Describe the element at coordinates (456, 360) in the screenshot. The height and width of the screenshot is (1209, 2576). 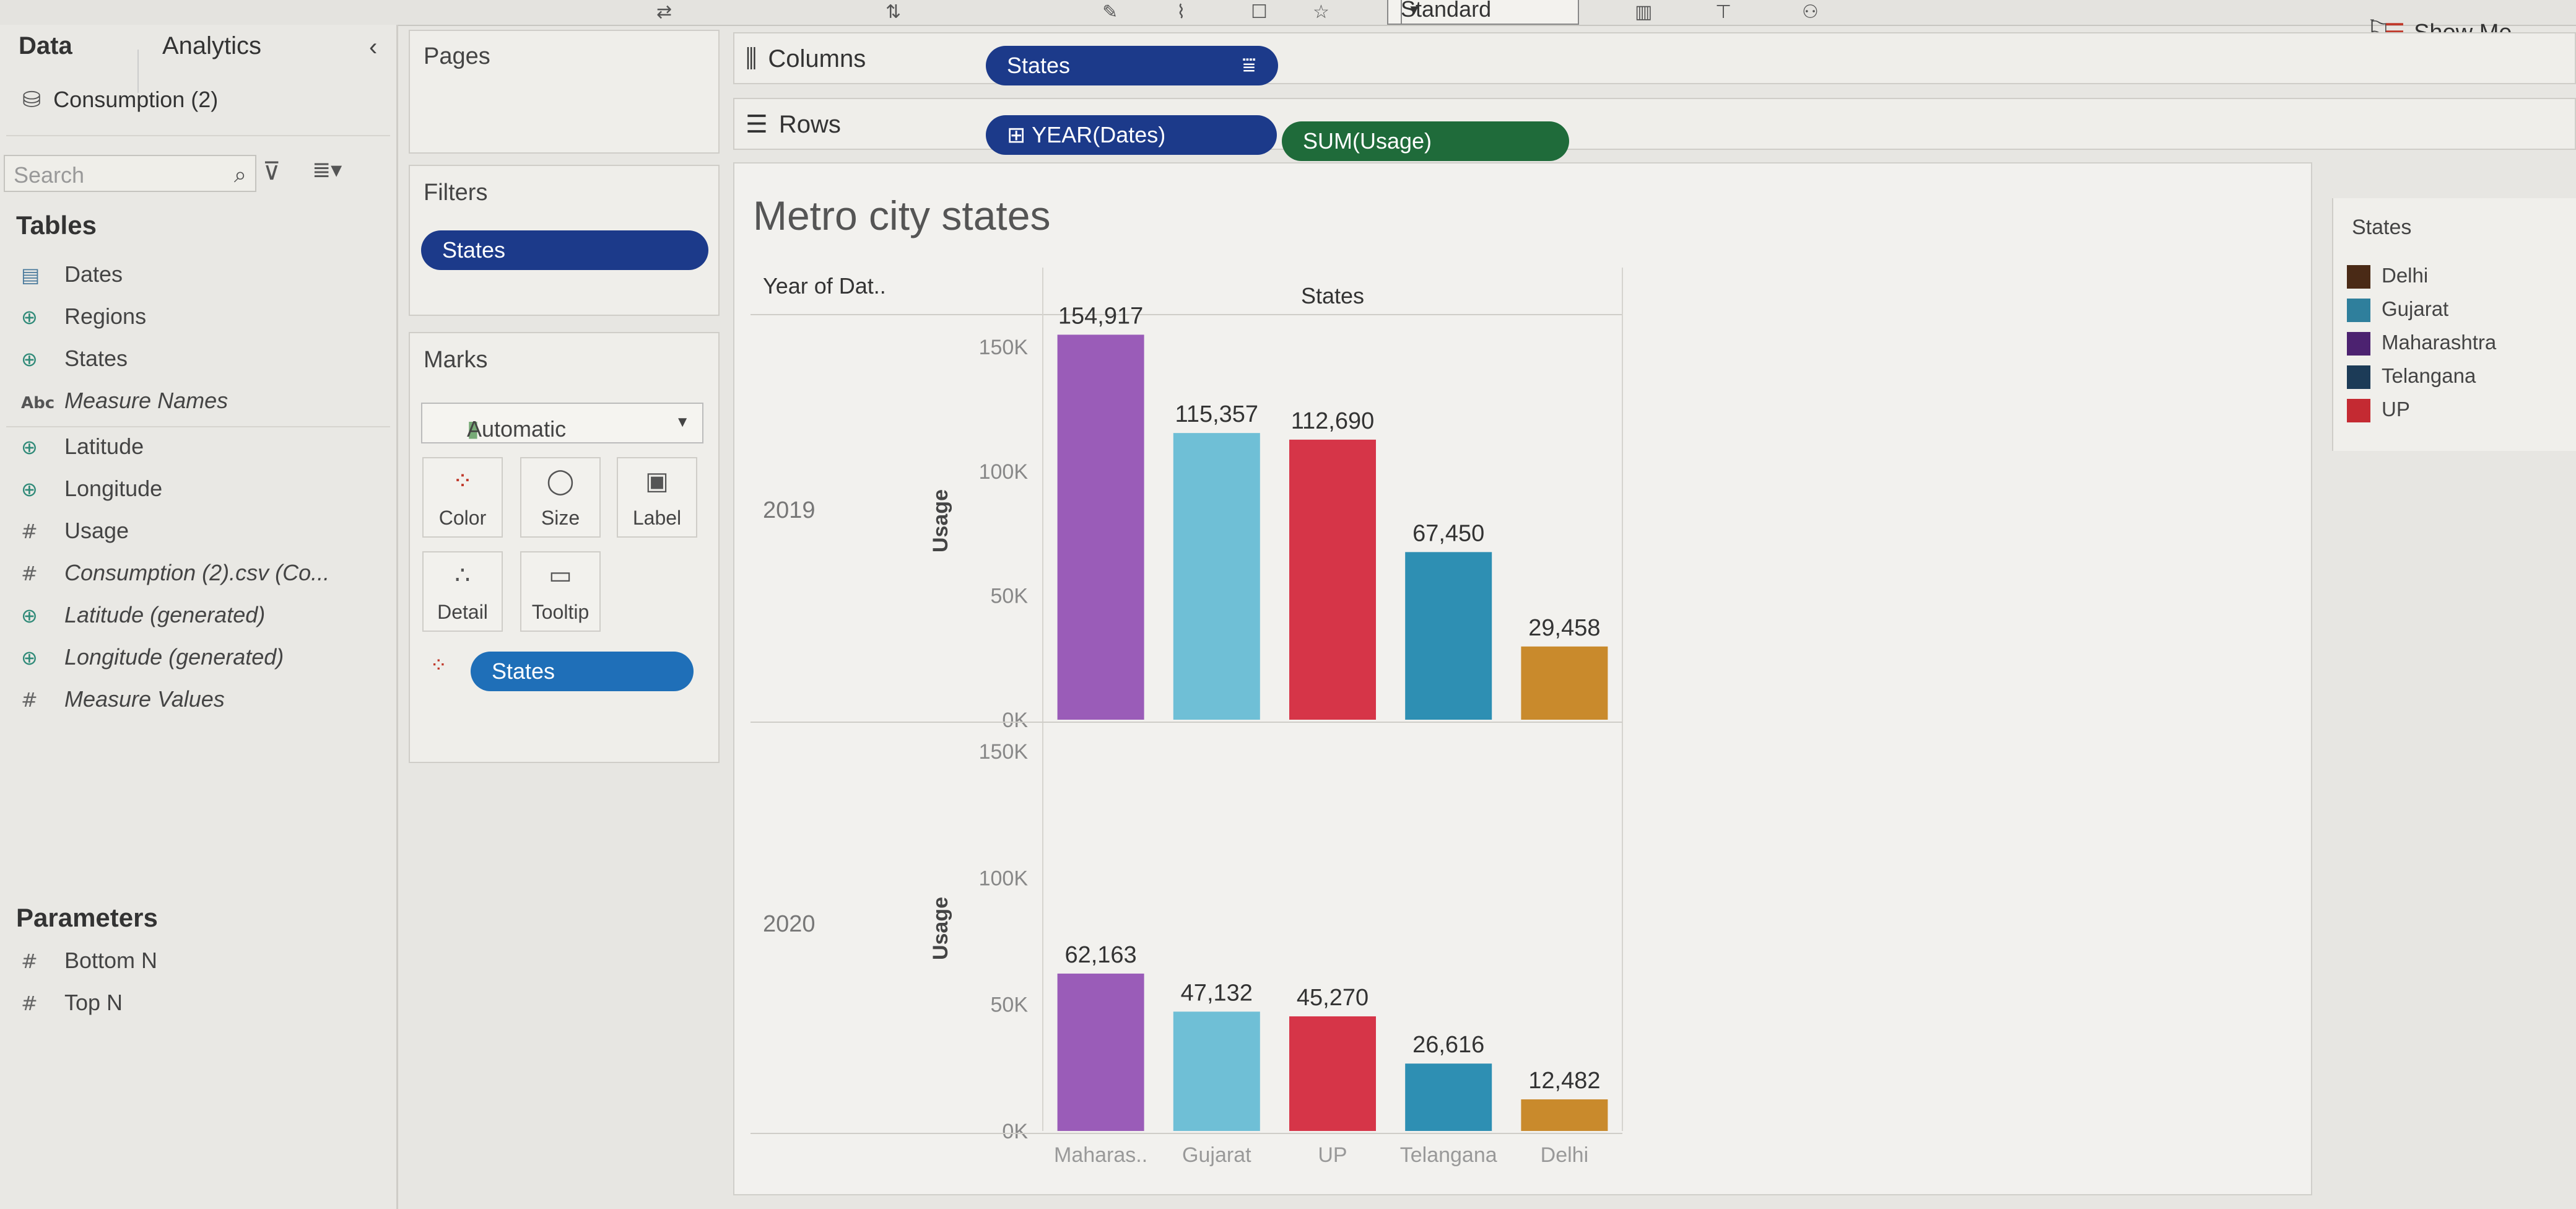
I see `marks-title: Marks` at that location.